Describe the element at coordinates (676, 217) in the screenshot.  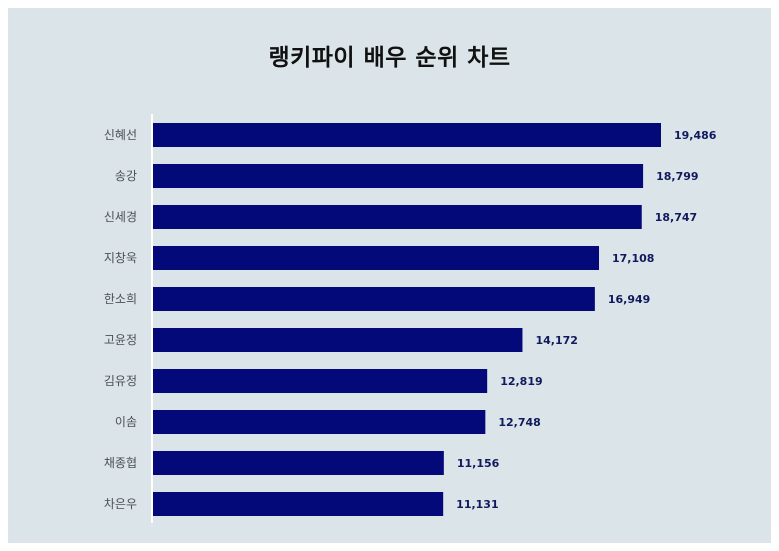
I see `value-label: 18,747` at that location.